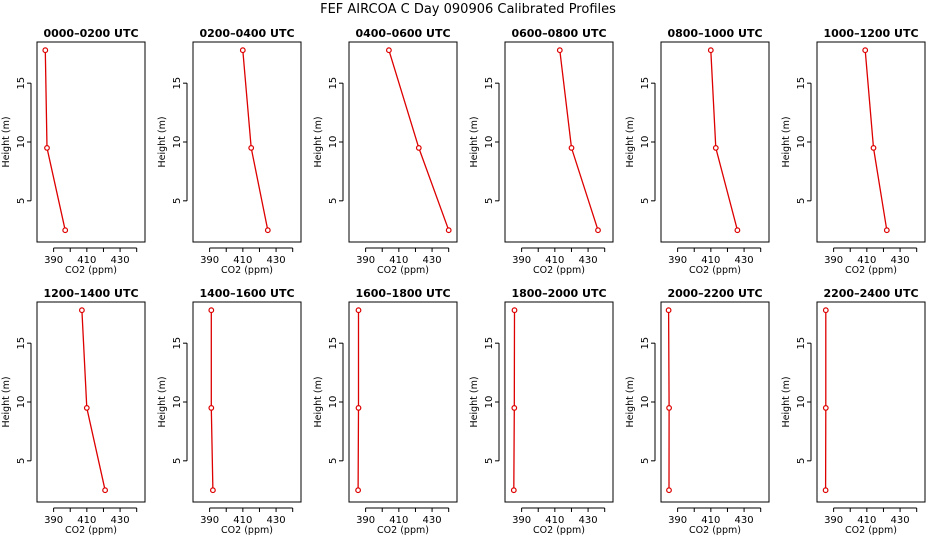  Describe the element at coordinates (714, 293) in the screenshot. I see `panel-title: 2000–2200 UTC` at that location.